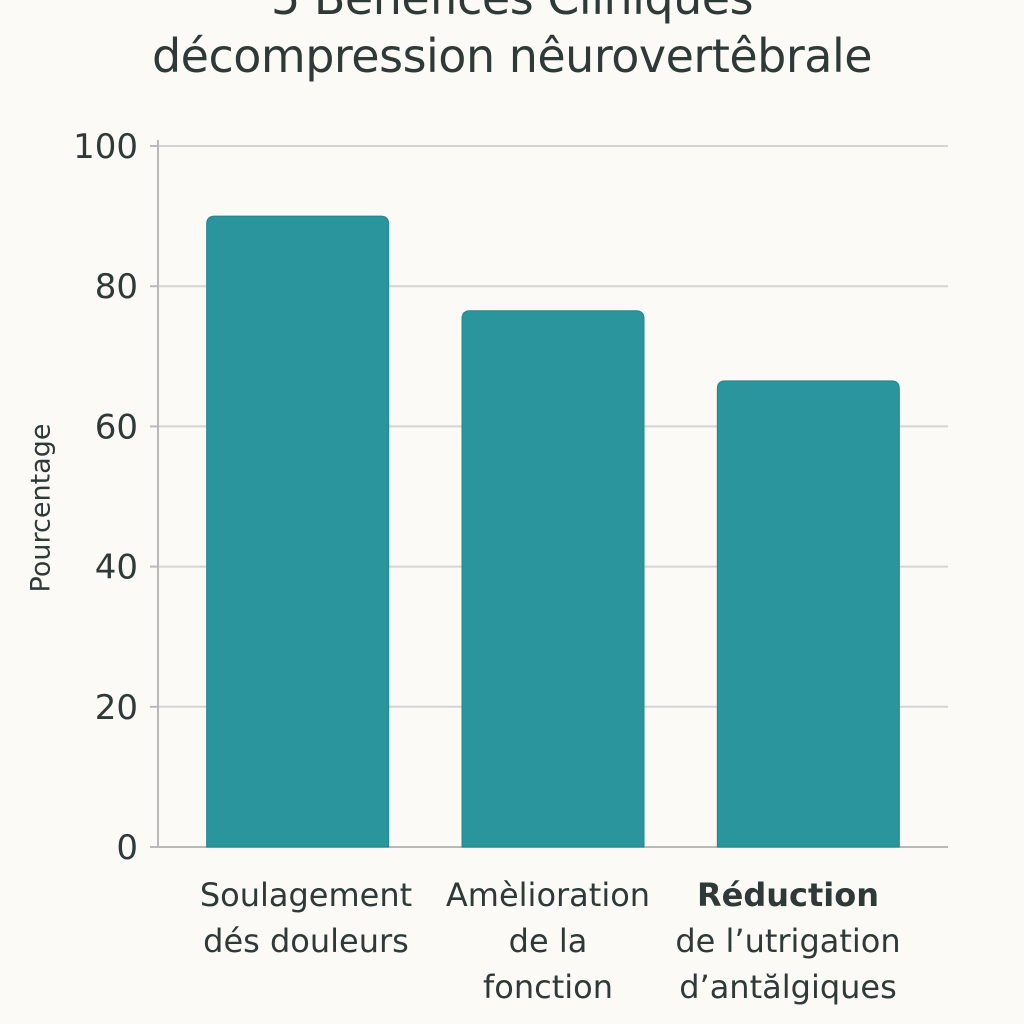  Describe the element at coordinates (116, 708) in the screenshot. I see `y-tick-label: 20` at that location.